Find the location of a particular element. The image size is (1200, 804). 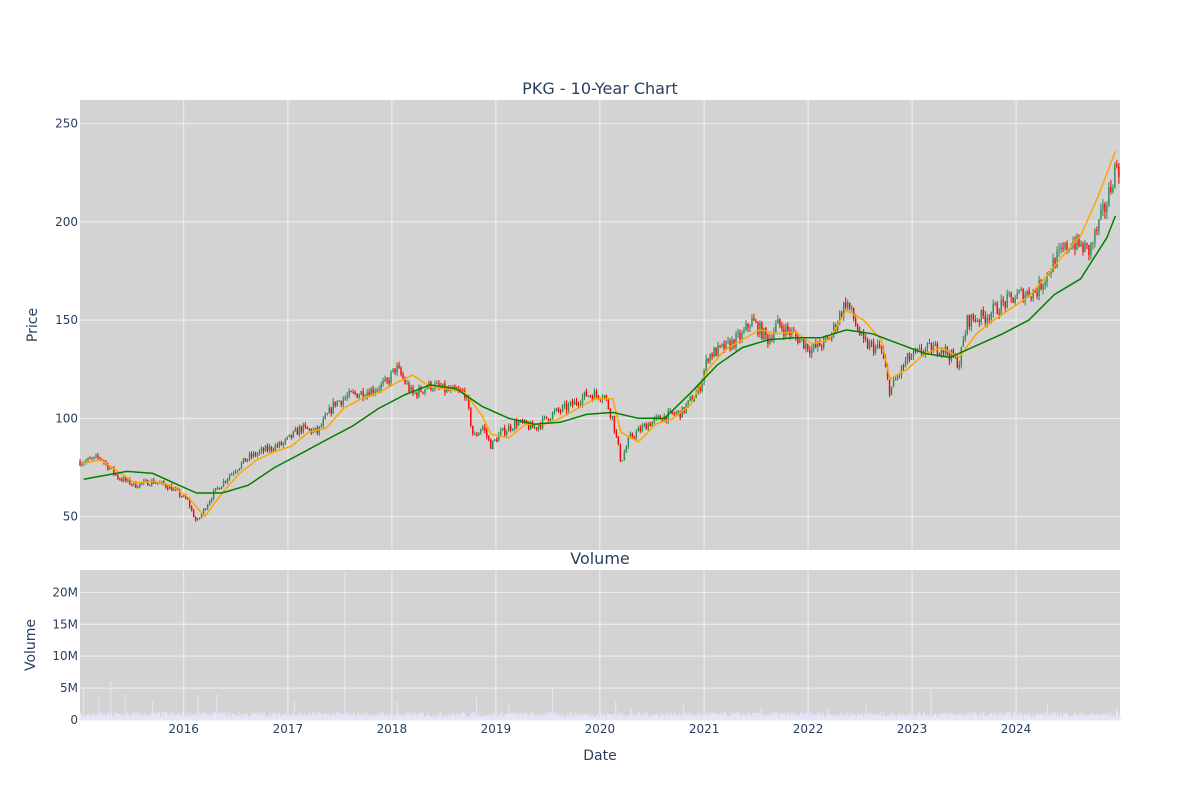

price-y-tick-label: 250 is located at coordinates (66, 124).